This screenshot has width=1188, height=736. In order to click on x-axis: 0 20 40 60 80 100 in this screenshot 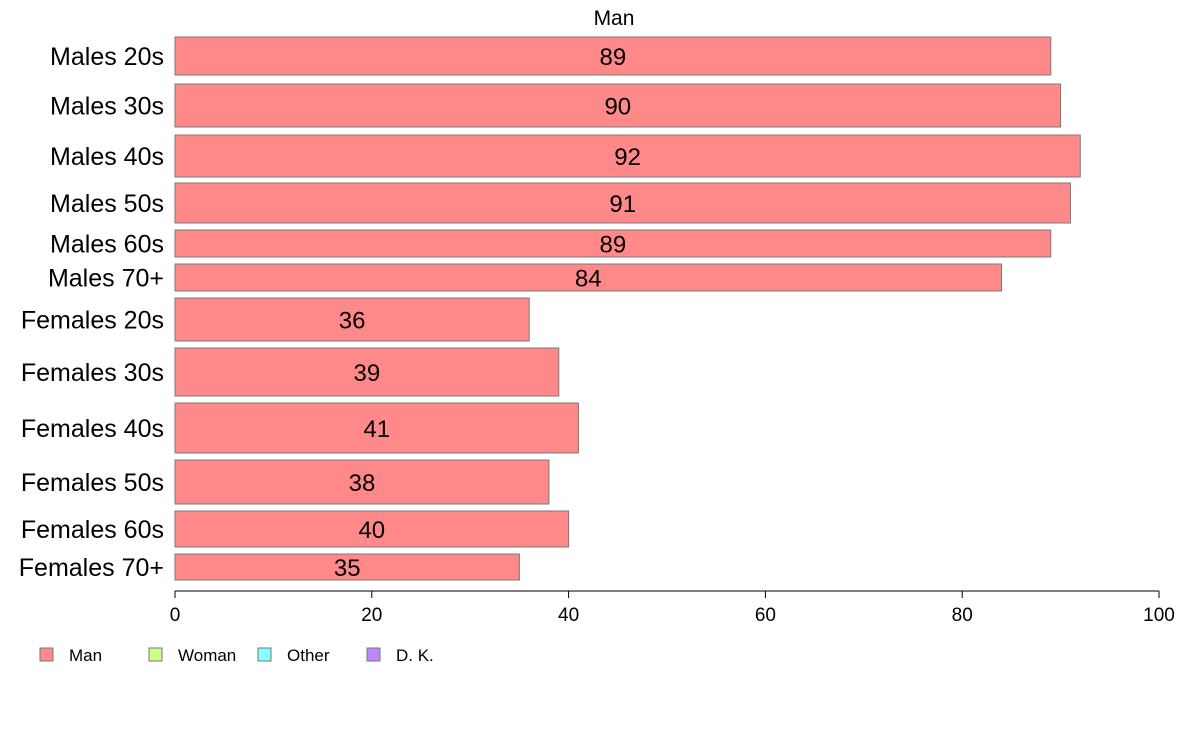, I will do `click(672, 608)`.